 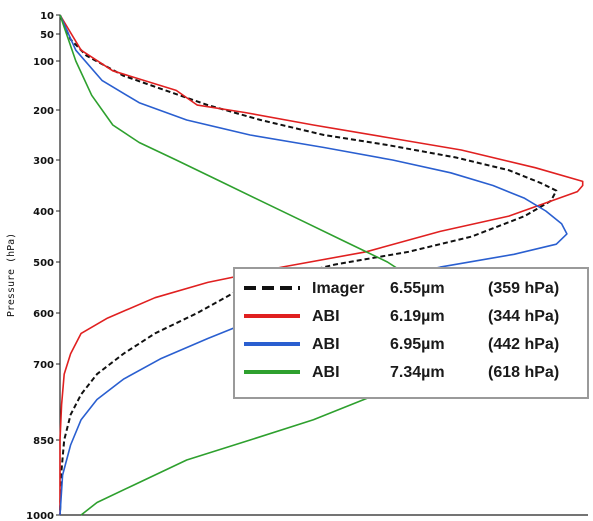 What do you see at coordinates (417, 344) in the screenshot?
I see `legend-wavelength: 6.95µm` at bounding box center [417, 344].